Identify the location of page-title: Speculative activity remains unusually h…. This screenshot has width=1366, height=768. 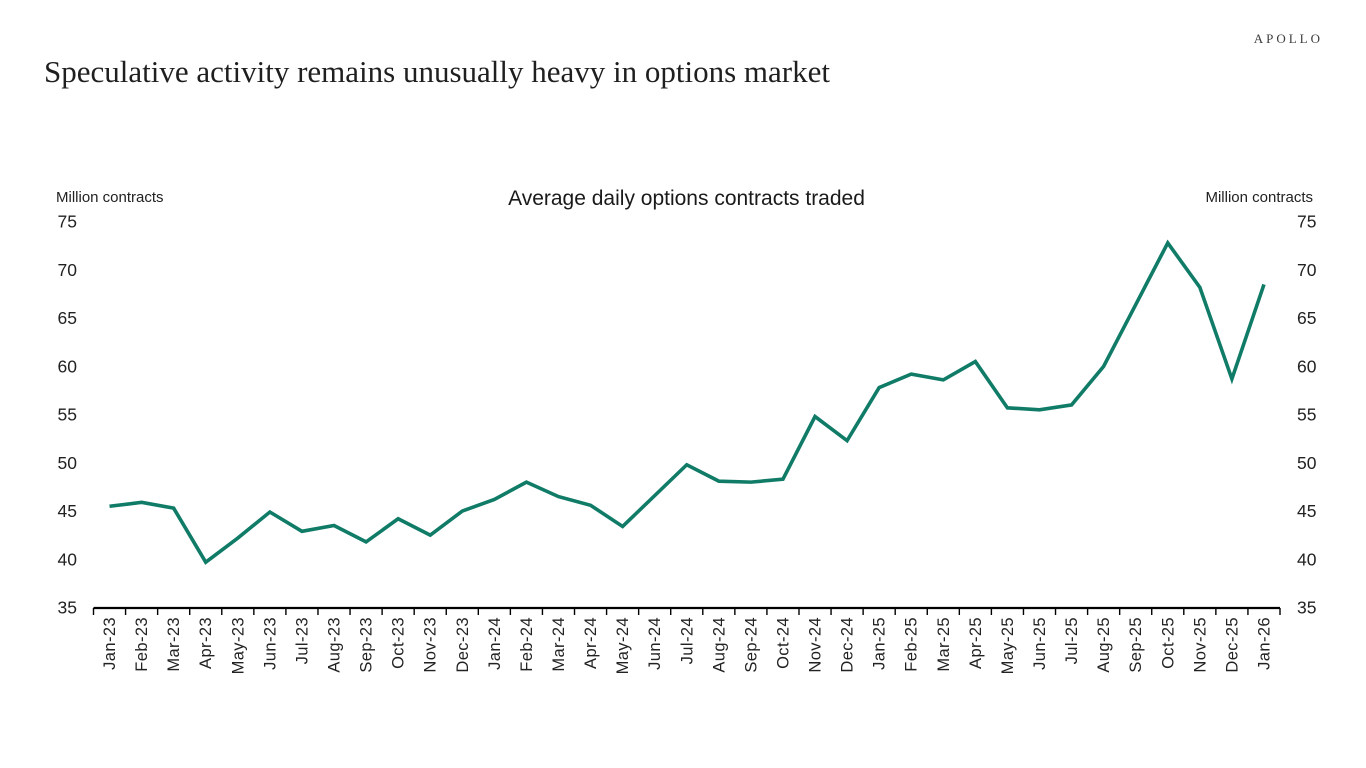
(437, 71).